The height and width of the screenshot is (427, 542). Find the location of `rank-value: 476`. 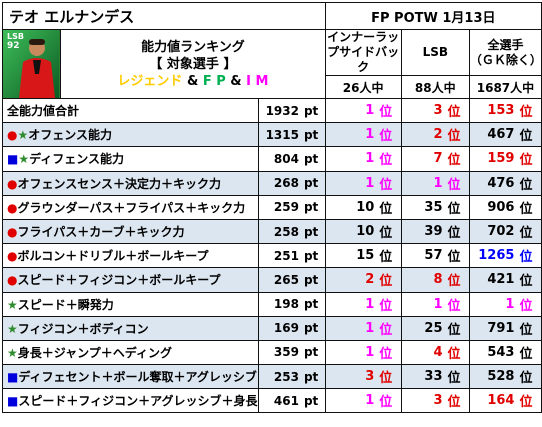

rank-value: 476 is located at coordinates (493, 183).